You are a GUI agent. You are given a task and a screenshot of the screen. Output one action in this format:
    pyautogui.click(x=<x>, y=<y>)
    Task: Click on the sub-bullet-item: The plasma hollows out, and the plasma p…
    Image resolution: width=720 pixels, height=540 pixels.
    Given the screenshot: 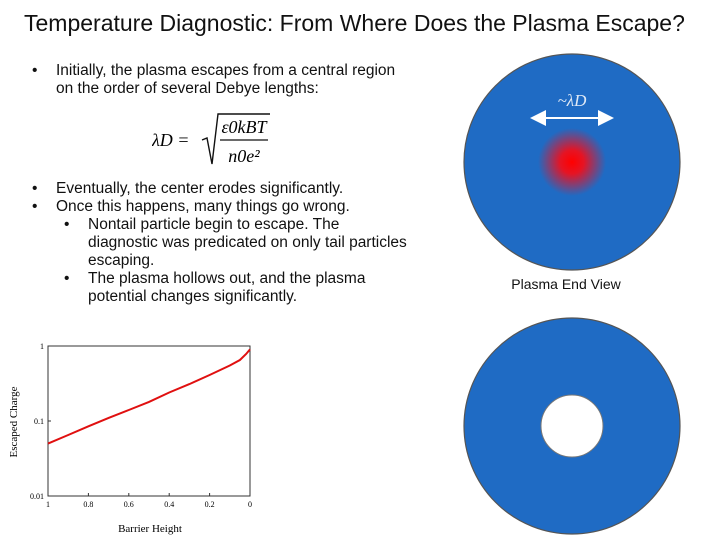 What is the action you would take?
    pyautogui.click(x=219, y=288)
    